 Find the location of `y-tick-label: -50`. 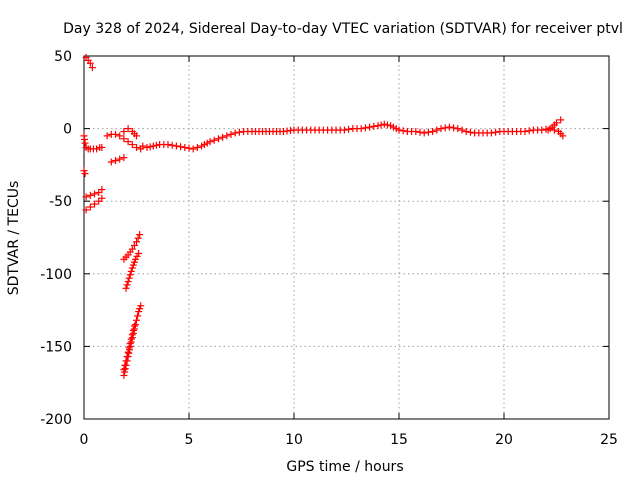

y-tick-label: -50 is located at coordinates (60, 202).